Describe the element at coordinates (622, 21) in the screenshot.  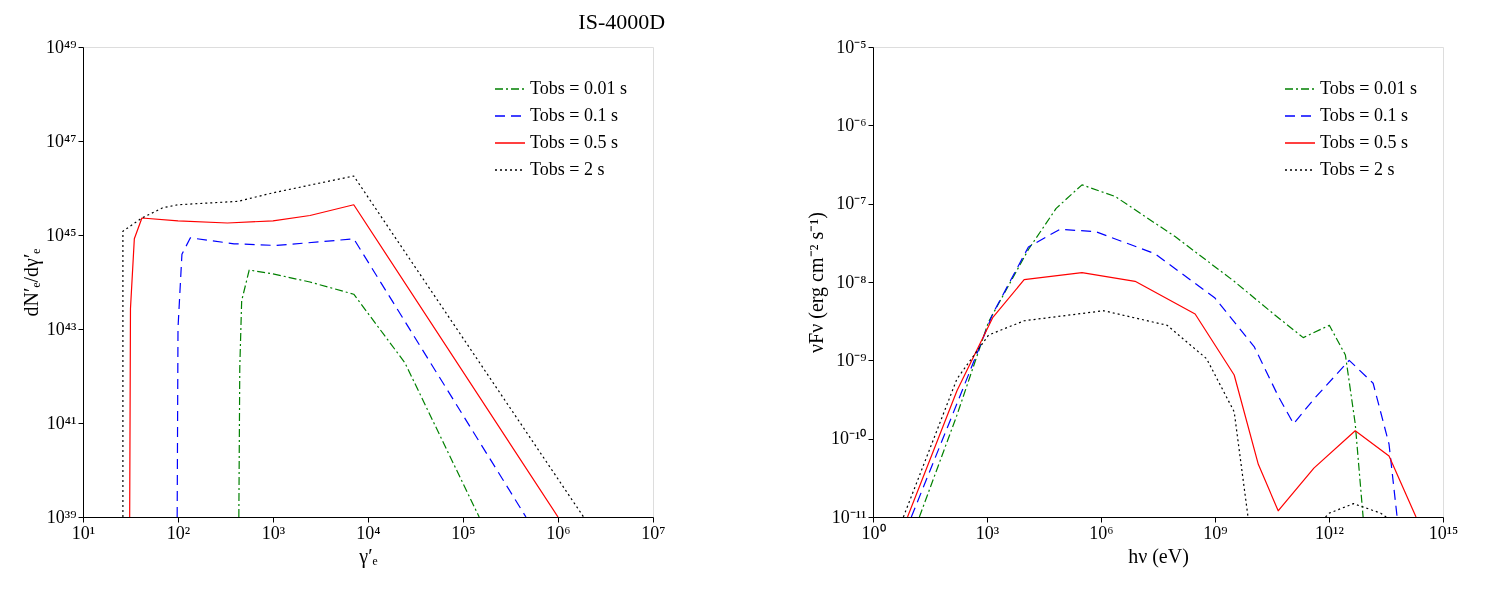
I see `chart-title: IS-4000D` at that location.